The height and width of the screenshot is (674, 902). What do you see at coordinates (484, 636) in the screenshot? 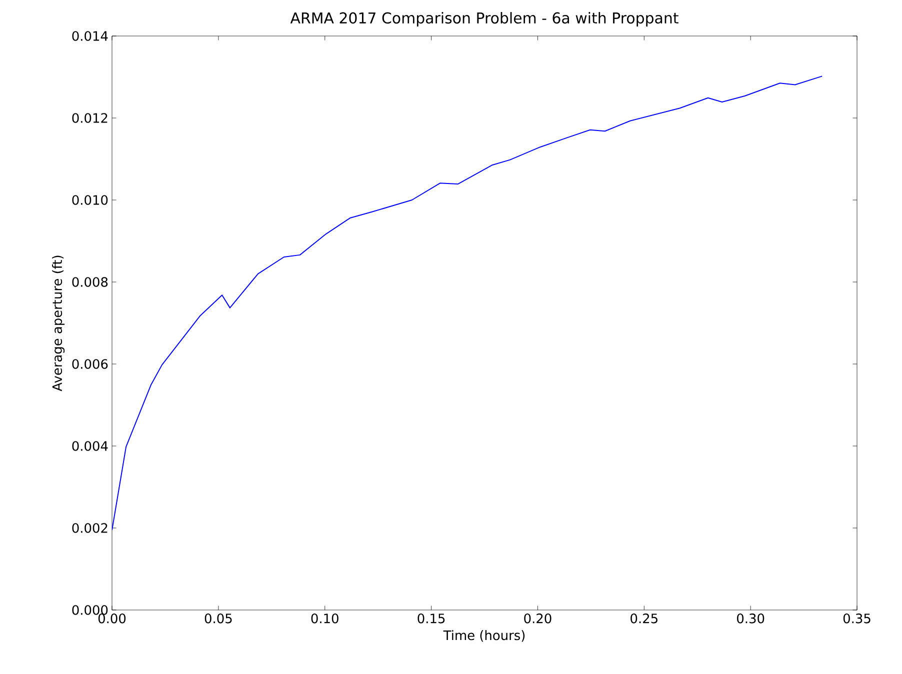
I see `x-axis-title: Time (hours)` at bounding box center [484, 636].